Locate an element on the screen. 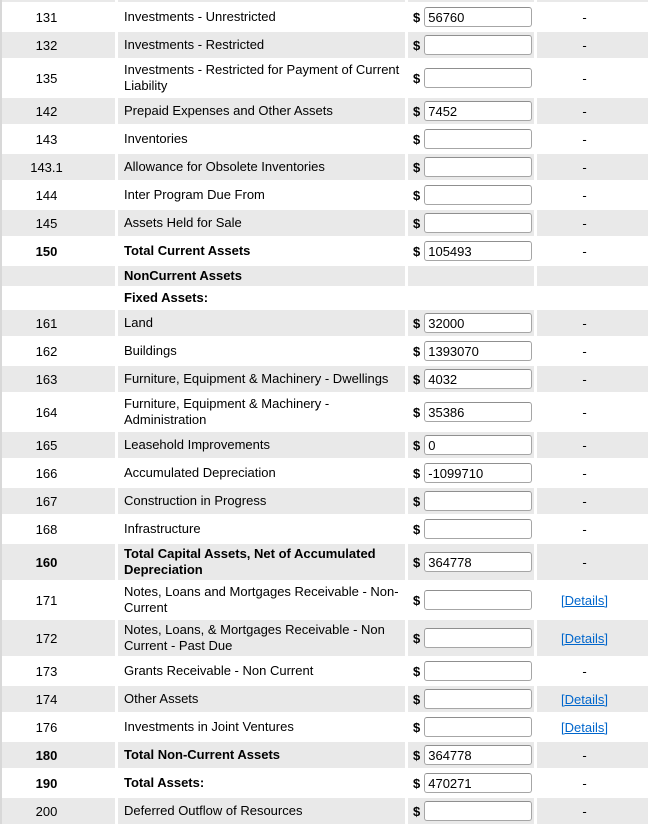 The width and height of the screenshot is (650, 837). table-row: 200 Deferred Outflow of Resources $ - is located at coordinates (325, 811).